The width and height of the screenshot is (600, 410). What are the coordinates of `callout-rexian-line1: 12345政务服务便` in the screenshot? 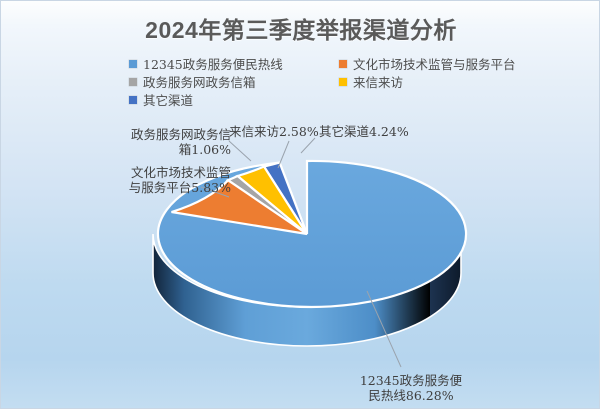 It's located at (411, 380).